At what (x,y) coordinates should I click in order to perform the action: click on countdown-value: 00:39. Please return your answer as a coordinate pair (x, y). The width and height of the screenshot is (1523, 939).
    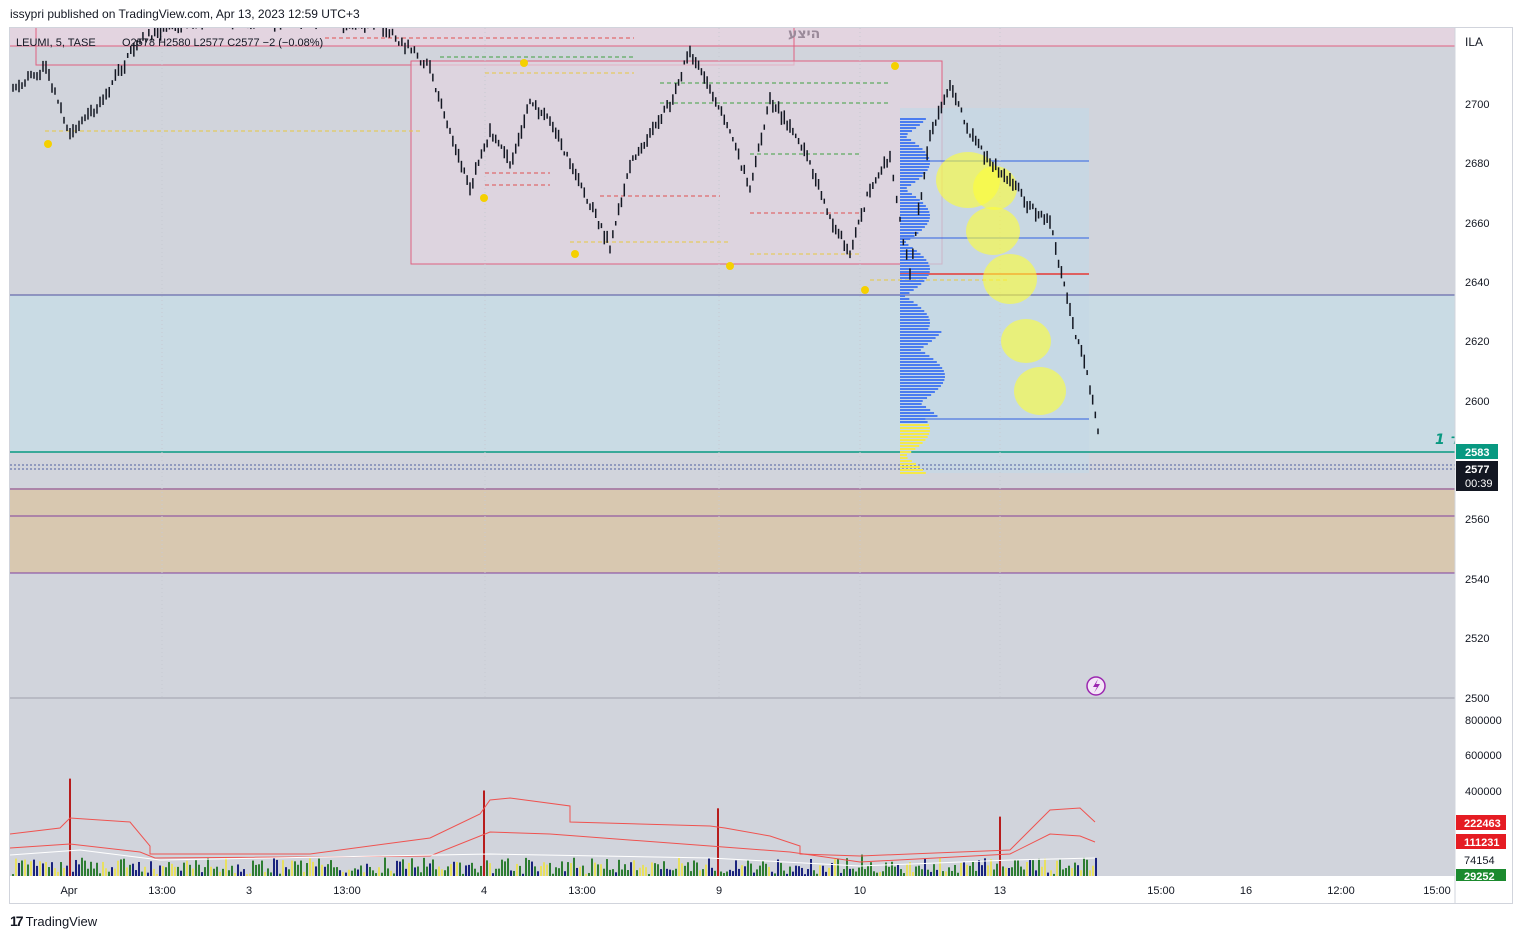
    Looking at the image, I should click on (1479, 484).